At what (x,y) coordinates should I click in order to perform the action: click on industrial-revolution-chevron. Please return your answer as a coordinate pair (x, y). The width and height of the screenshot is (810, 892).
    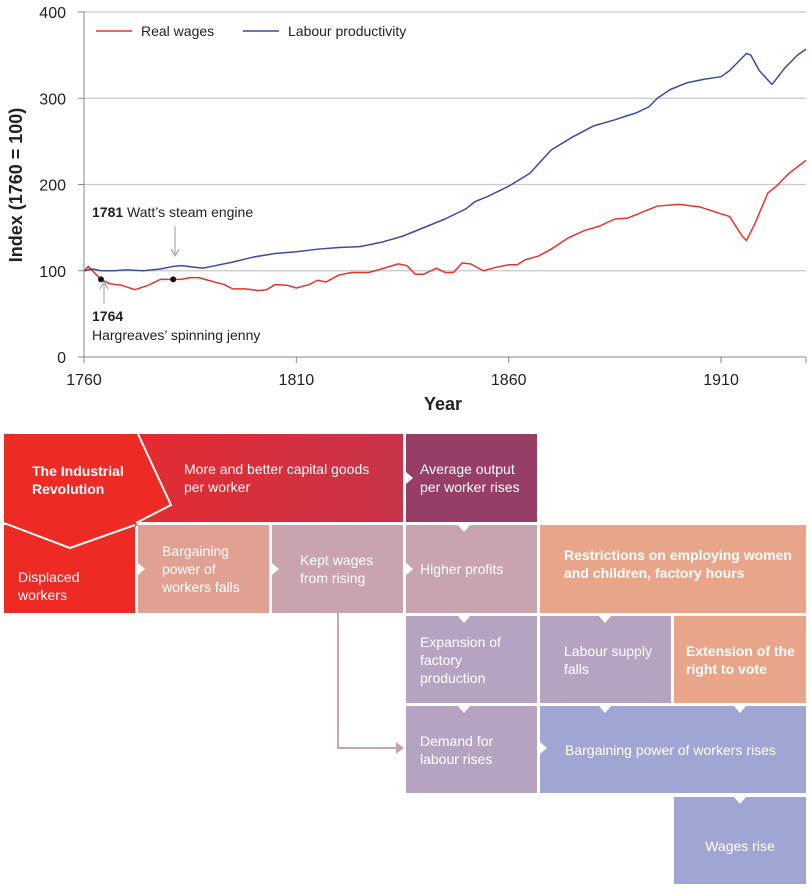
    Looking at the image, I should click on (88, 491).